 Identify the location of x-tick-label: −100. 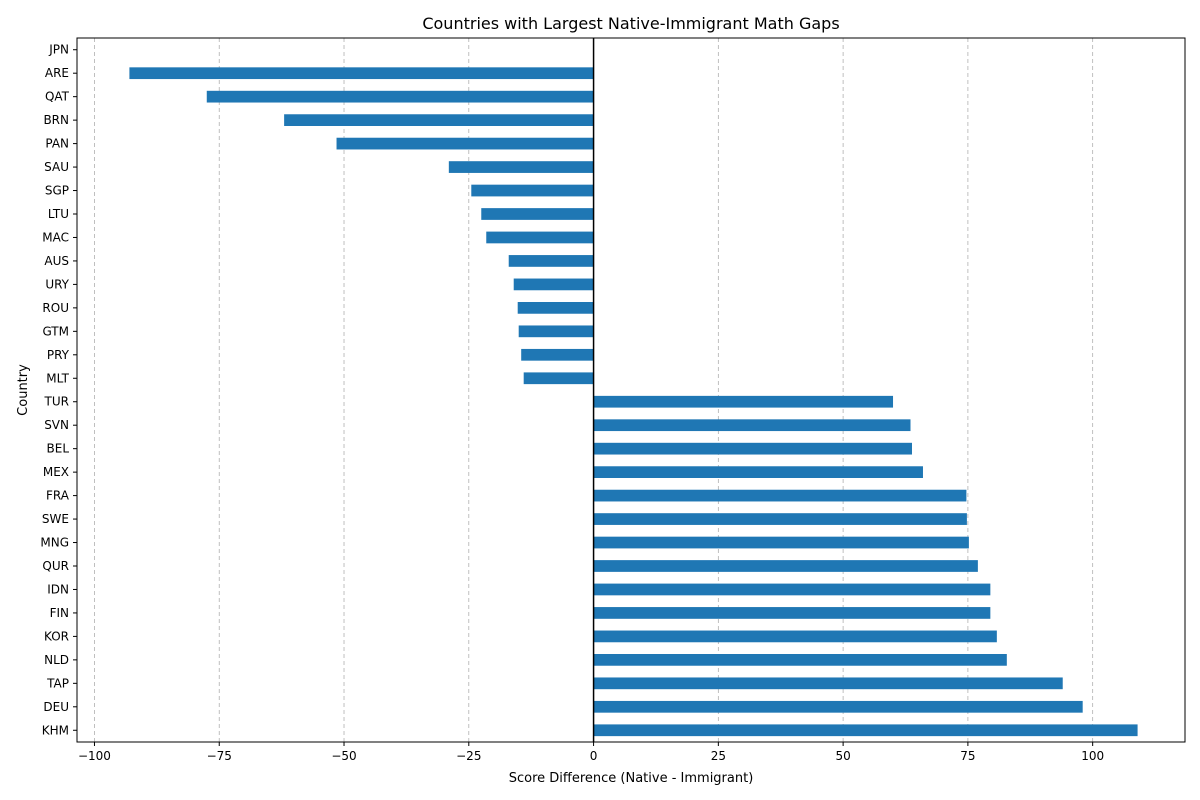
(94, 756).